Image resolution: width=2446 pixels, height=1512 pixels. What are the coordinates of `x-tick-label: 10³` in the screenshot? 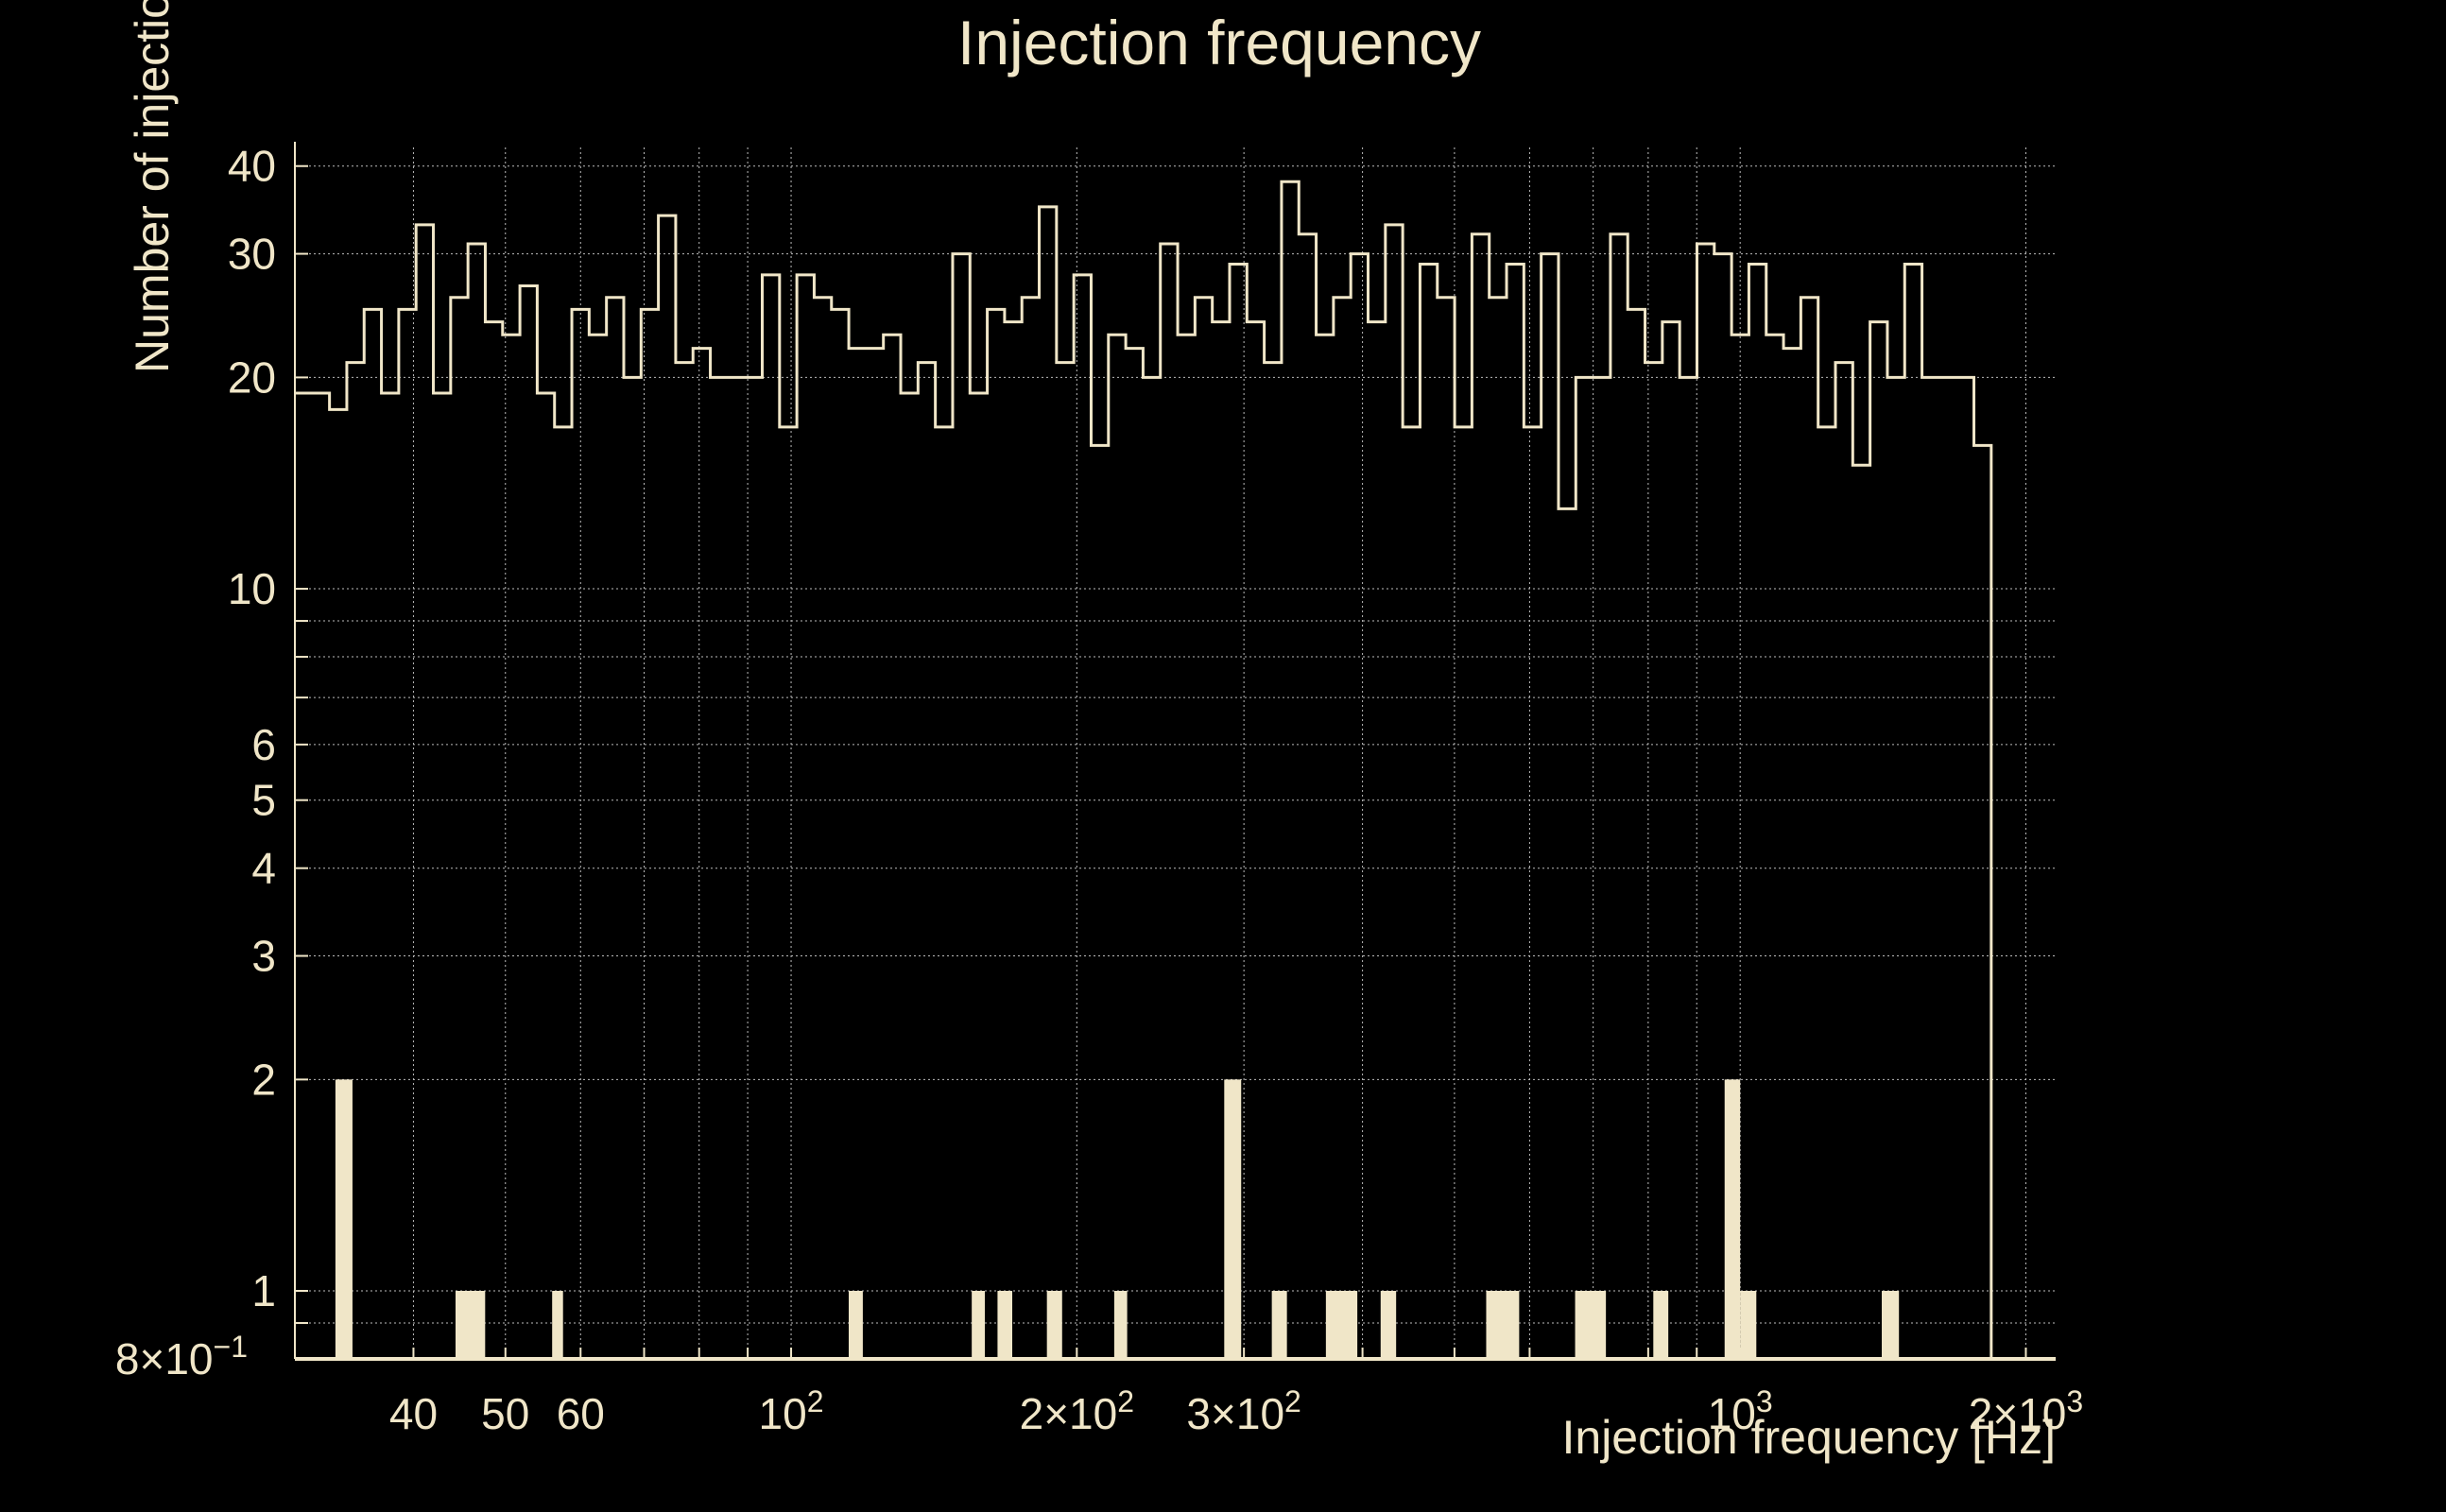 It's located at (1740, 1411).